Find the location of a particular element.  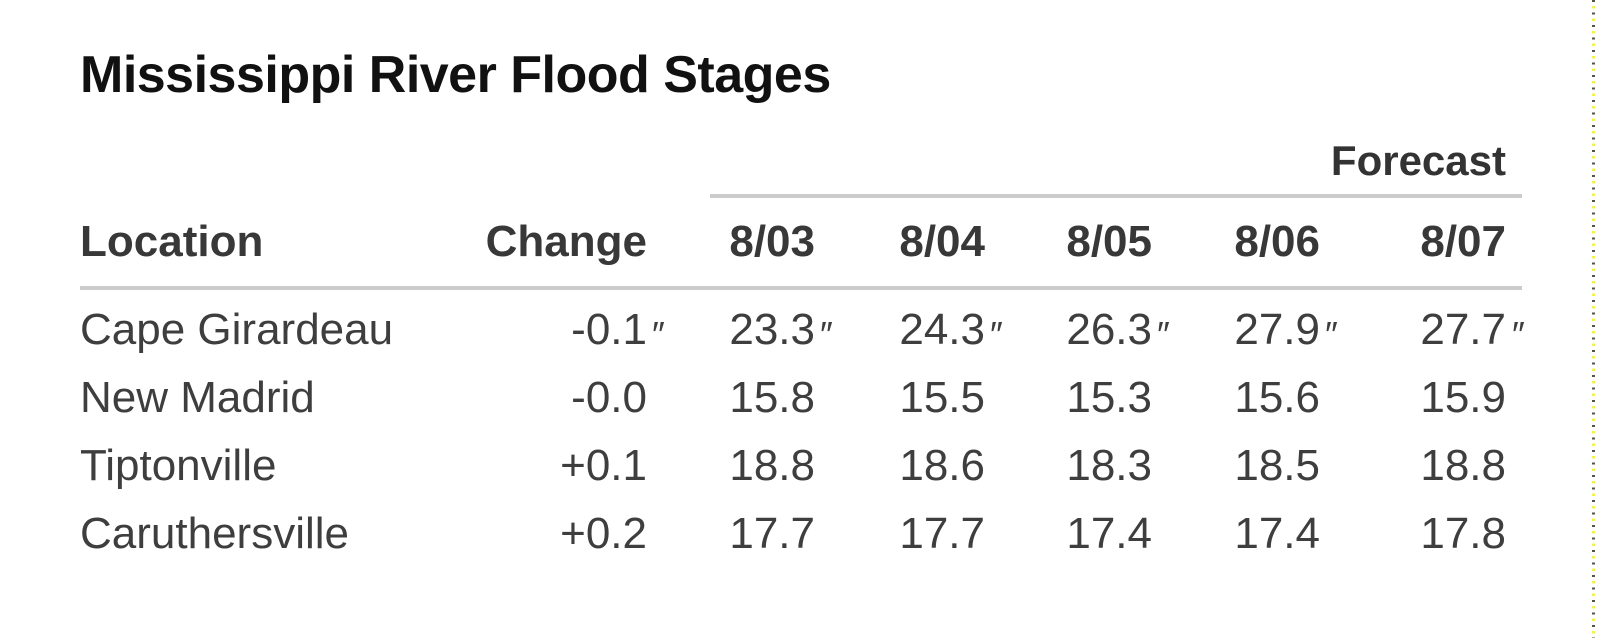

stage-cell: 26.3 ″ is located at coordinates (1077, 330).